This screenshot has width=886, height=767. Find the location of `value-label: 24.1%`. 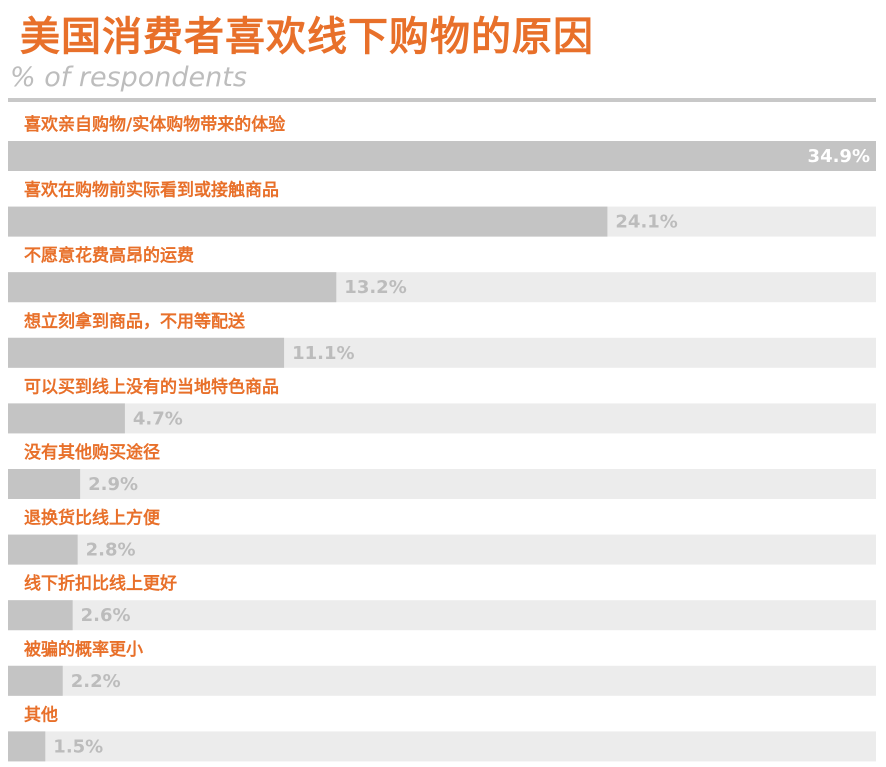

value-label: 24.1% is located at coordinates (646, 222).